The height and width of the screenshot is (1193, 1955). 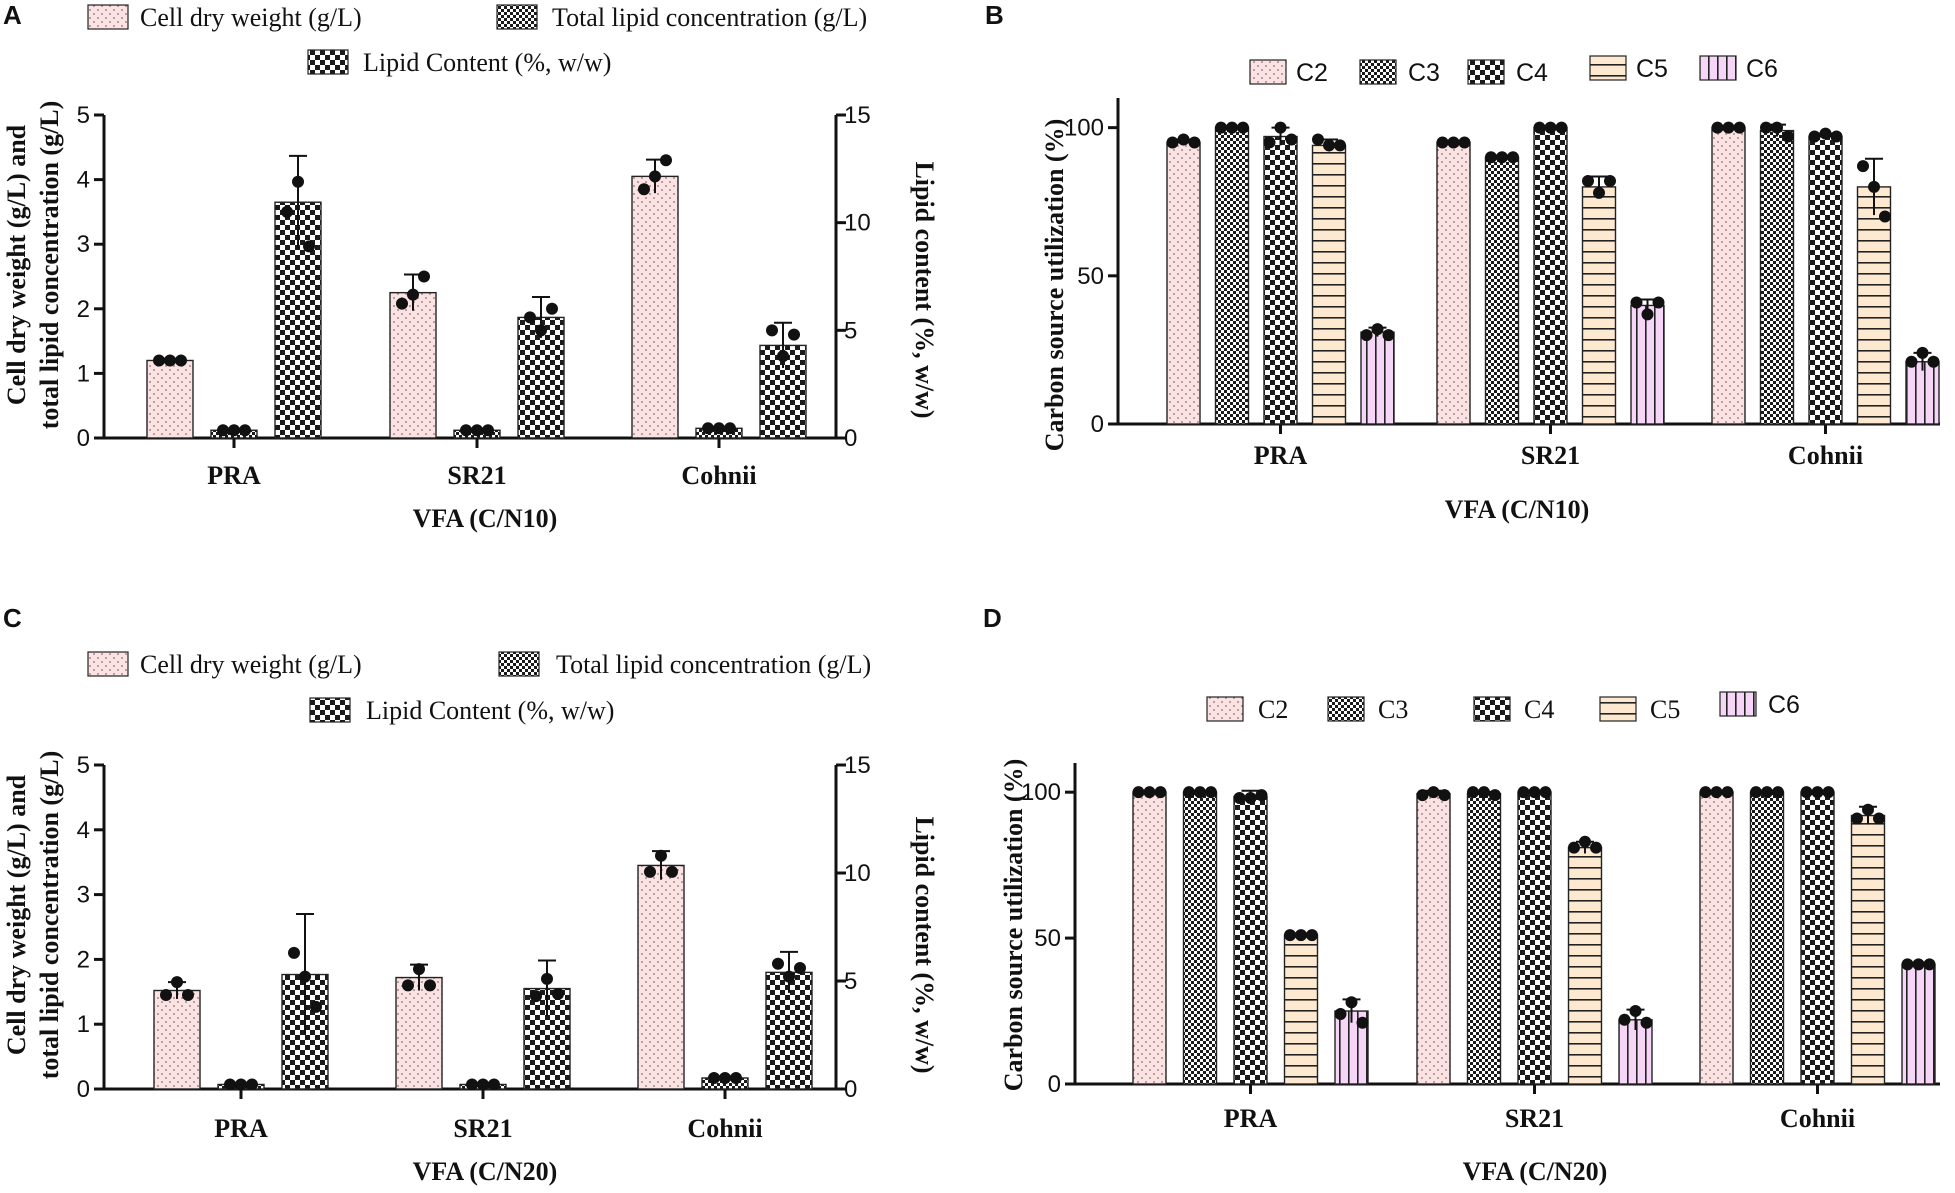 I want to click on legend-label-c4: C4, so click(x=1532, y=73).